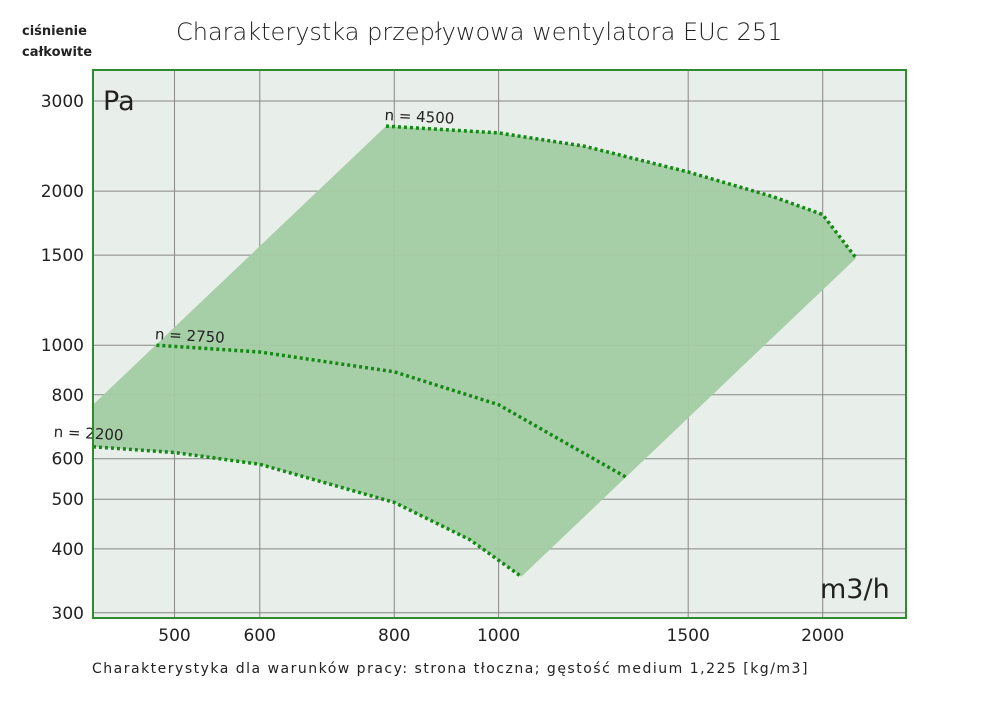 The width and height of the screenshot is (1000, 706). Describe the element at coordinates (62, 256) in the screenshot. I see `y-tick-label: 1500` at that location.